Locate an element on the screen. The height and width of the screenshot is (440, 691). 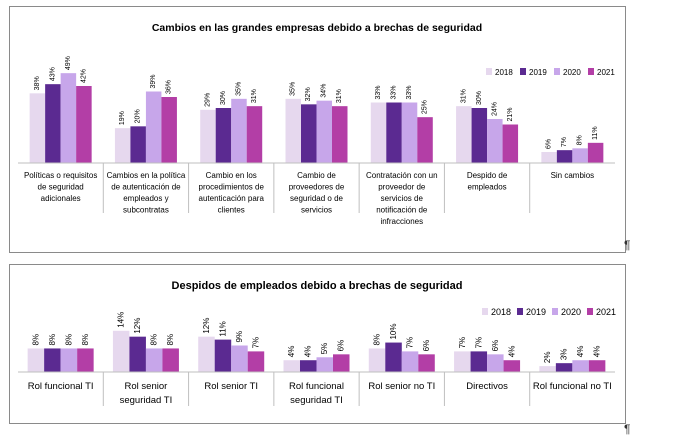
category-label: Rol funcional is located at coordinates (316, 386).